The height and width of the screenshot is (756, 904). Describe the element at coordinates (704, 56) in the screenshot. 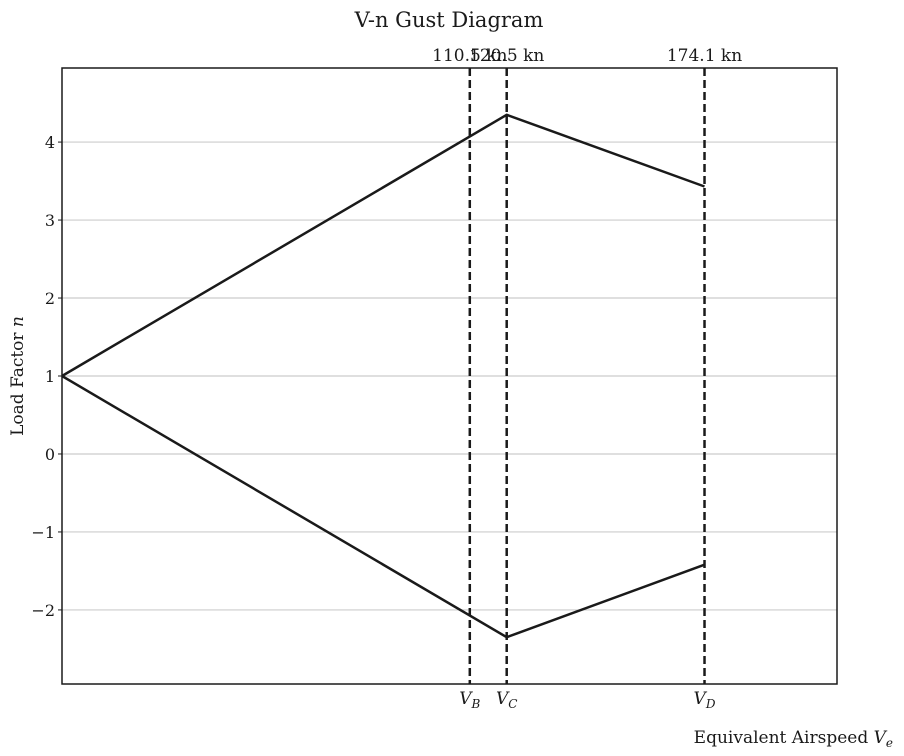

I see `ref-speed-label-vd: 174.1 kn` at that location.